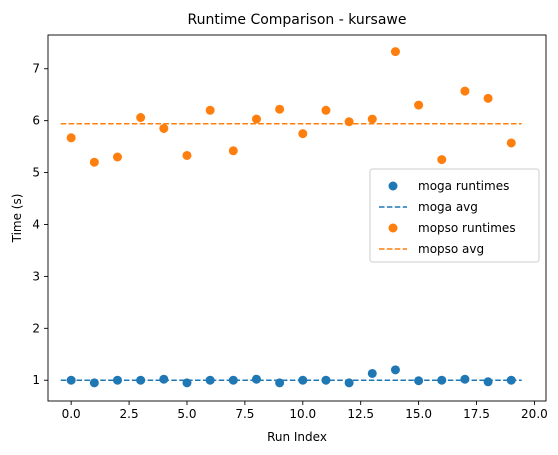 The width and height of the screenshot is (558, 455). What do you see at coordinates (448, 207) in the screenshot?
I see `legend-label: moga avg` at bounding box center [448, 207].